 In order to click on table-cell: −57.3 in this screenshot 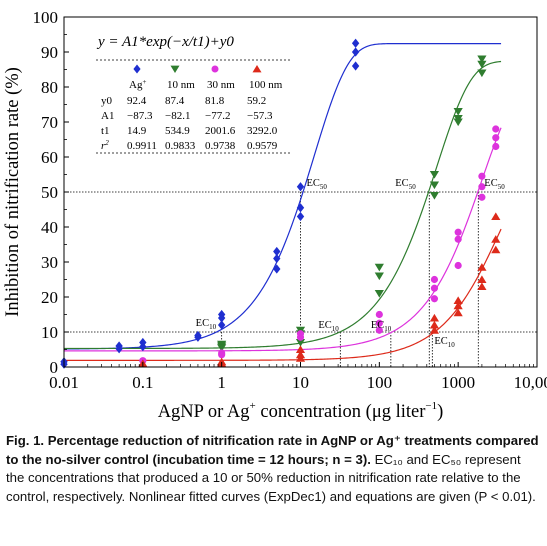, I will do `click(260, 116)`.